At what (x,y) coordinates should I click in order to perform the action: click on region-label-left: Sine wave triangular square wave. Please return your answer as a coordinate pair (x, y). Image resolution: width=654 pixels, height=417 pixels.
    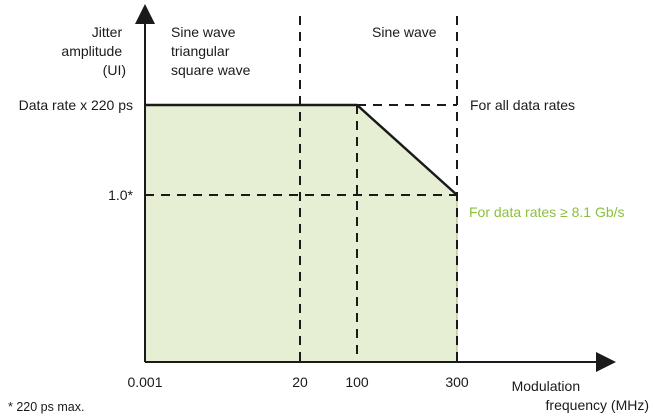
    Looking at the image, I should click on (211, 51).